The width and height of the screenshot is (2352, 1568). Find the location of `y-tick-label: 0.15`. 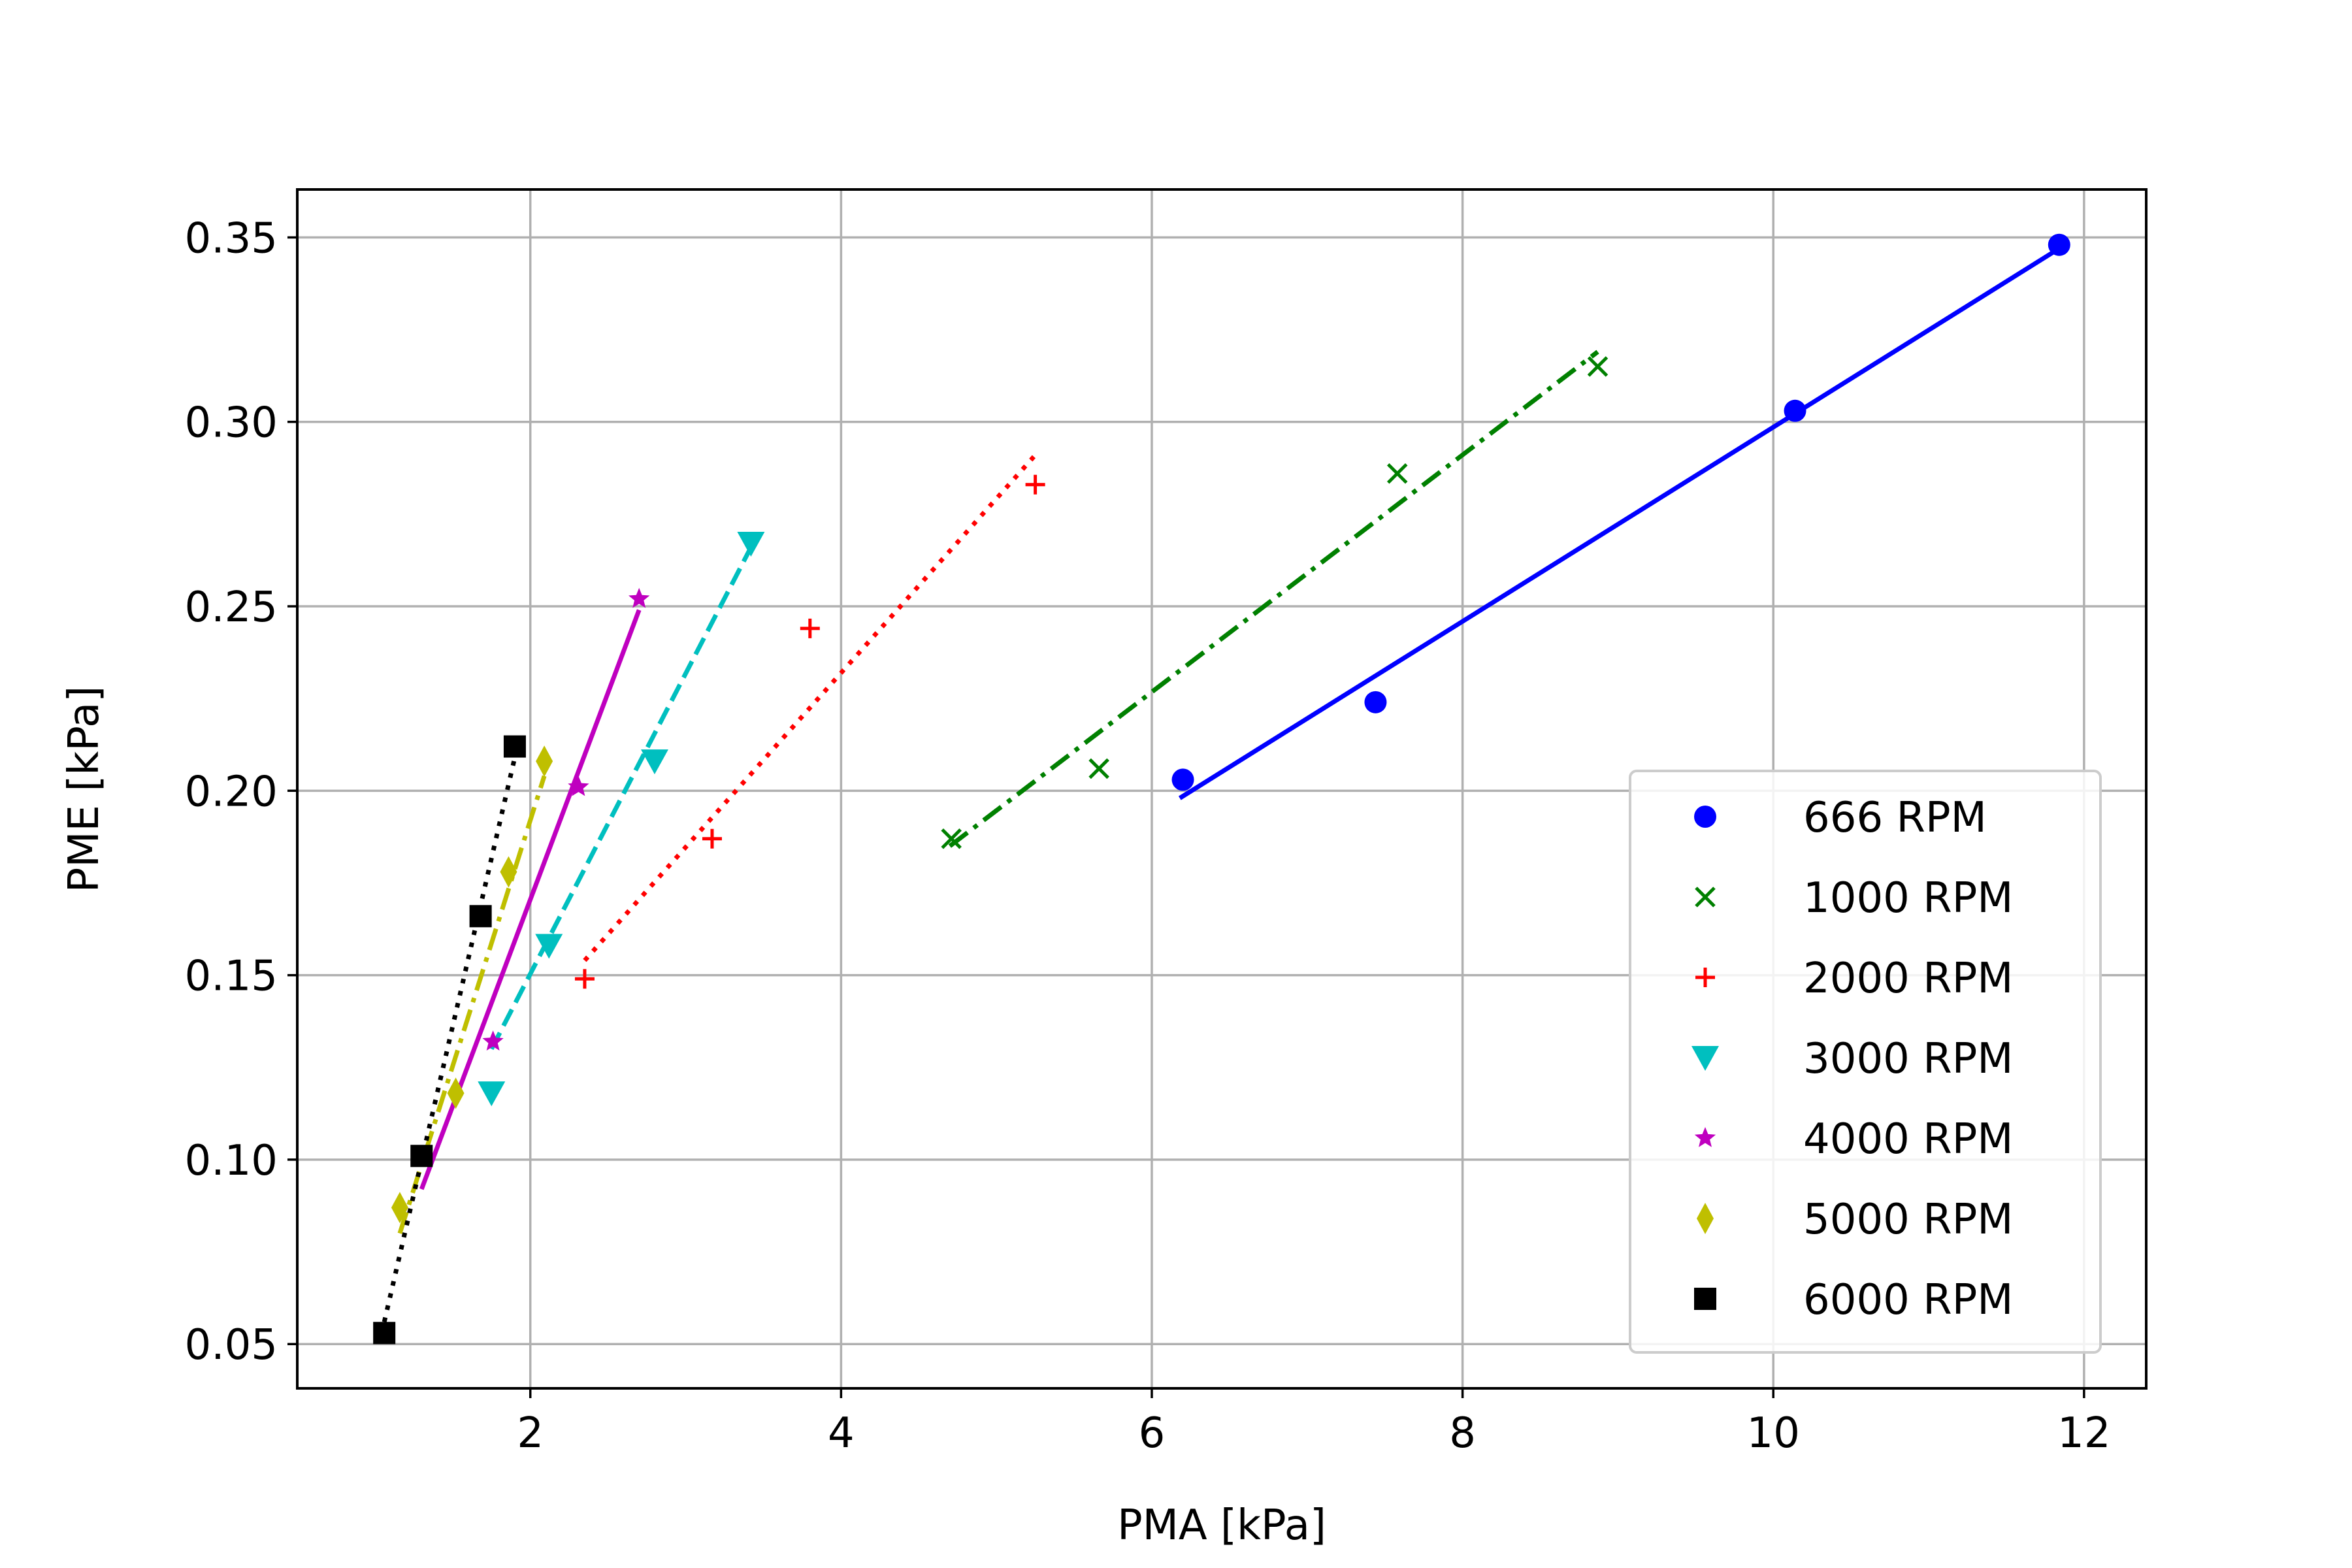

y-tick-label: 0.15 is located at coordinates (231, 977).